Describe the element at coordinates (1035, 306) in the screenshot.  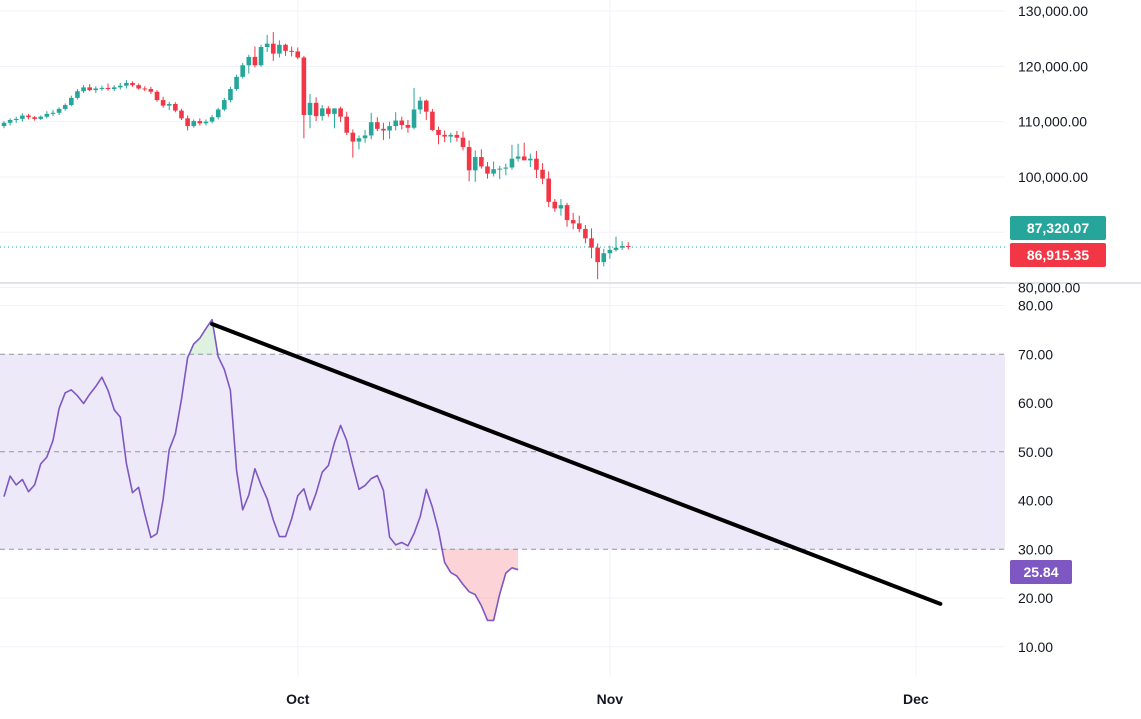
I see `rsi-tick-label: 80.00` at that location.